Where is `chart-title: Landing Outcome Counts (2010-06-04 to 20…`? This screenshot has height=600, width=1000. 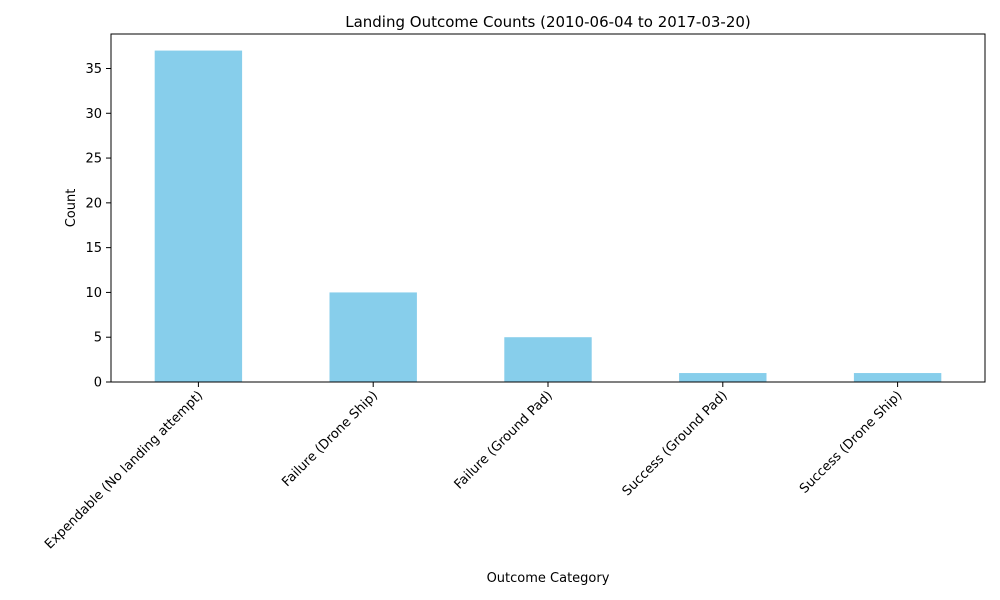
chart-title: Landing Outcome Counts (2010-06-04 to 20… is located at coordinates (548, 22).